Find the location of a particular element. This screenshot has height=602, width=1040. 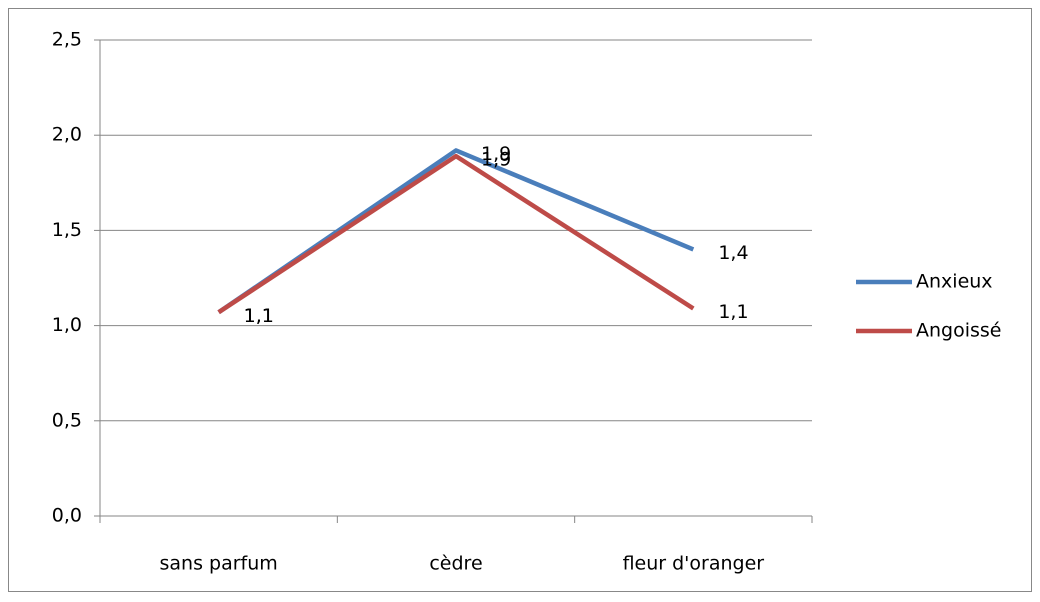

y-tick-label: 2,0 is located at coordinates (67, 135).